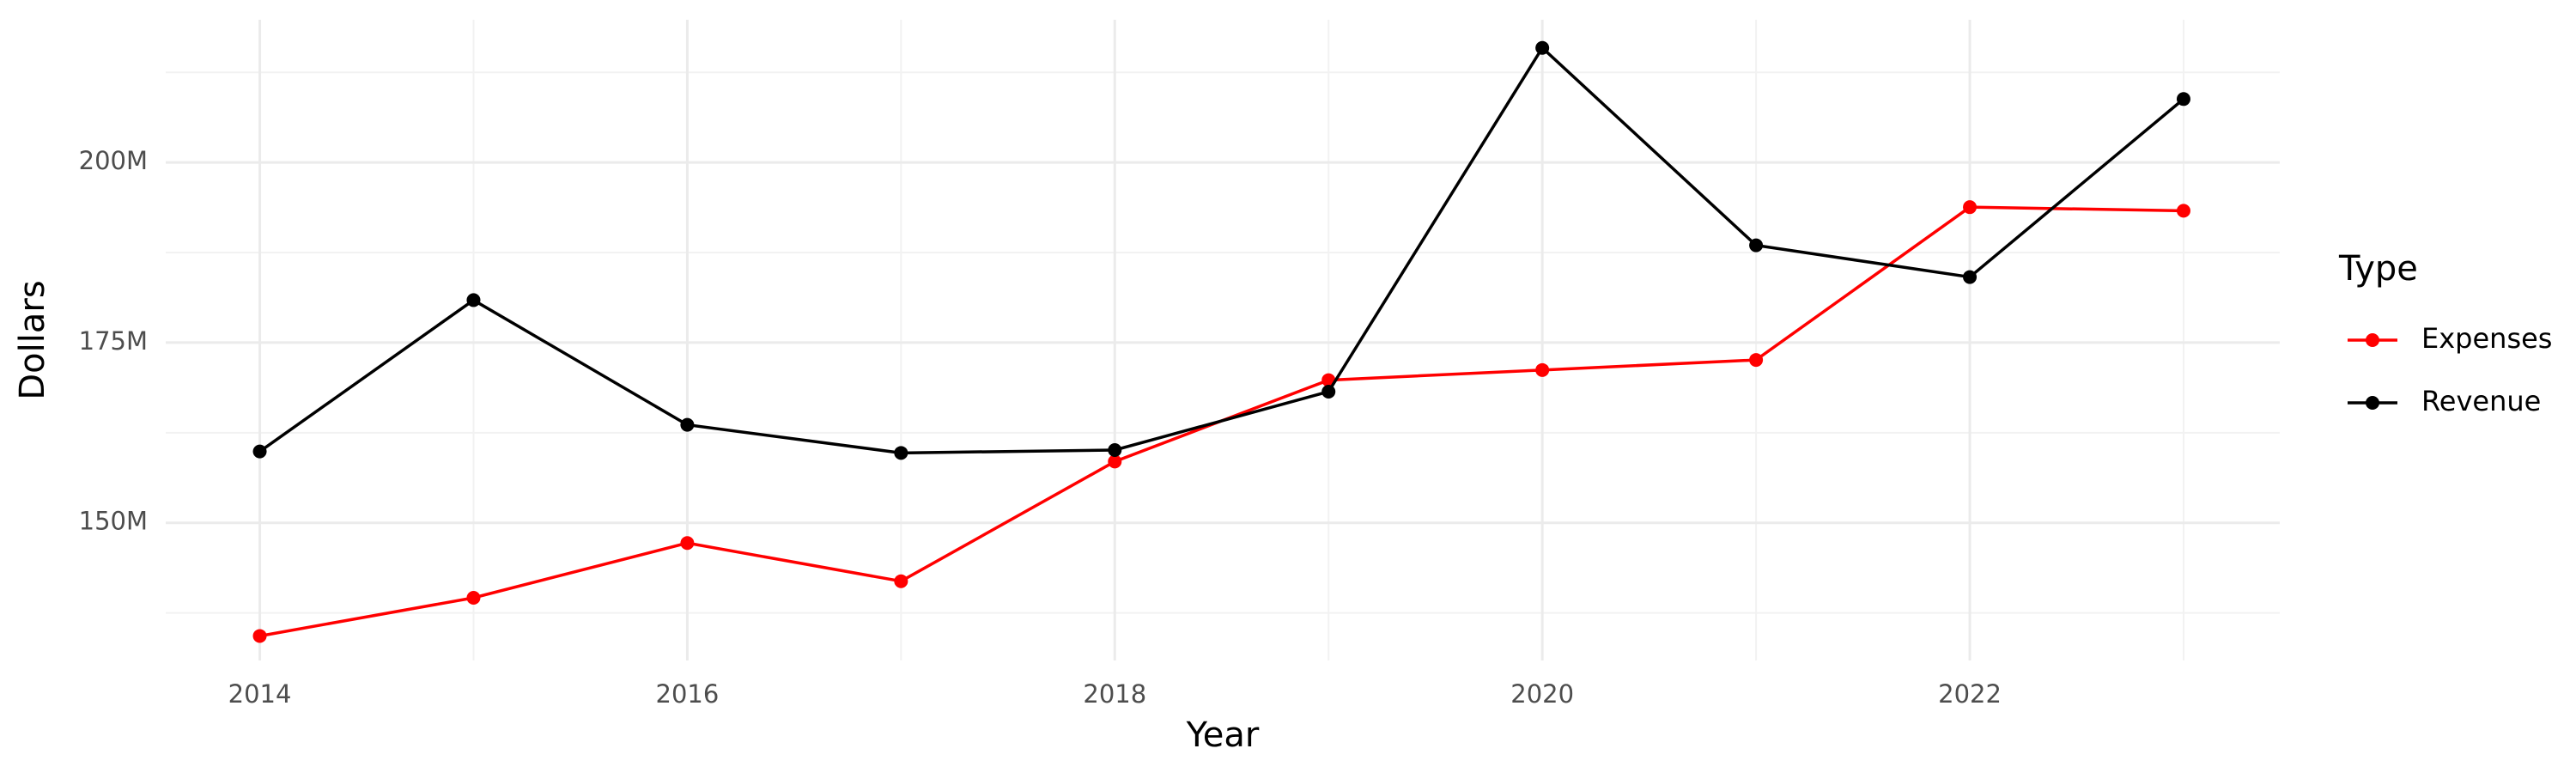  Describe the element at coordinates (2481, 401) in the screenshot. I see `legend-label: Revenue` at that location.